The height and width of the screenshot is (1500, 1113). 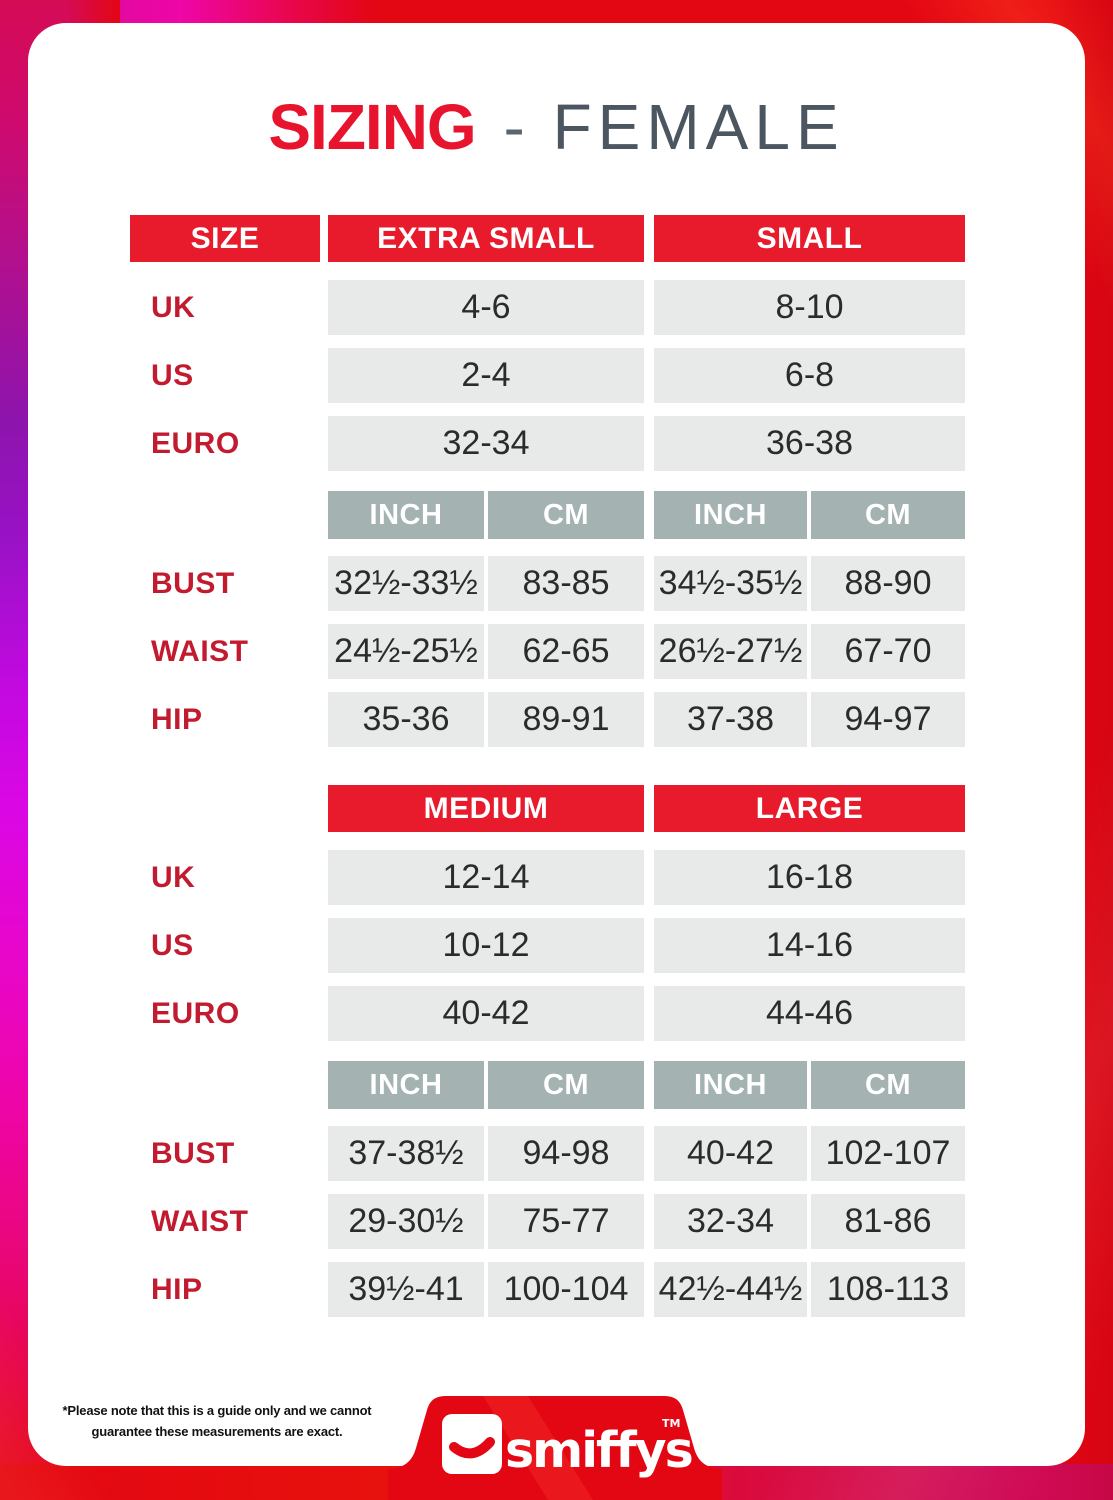 What do you see at coordinates (809, 1013) in the screenshot?
I see `value-cell: 44-46` at bounding box center [809, 1013].